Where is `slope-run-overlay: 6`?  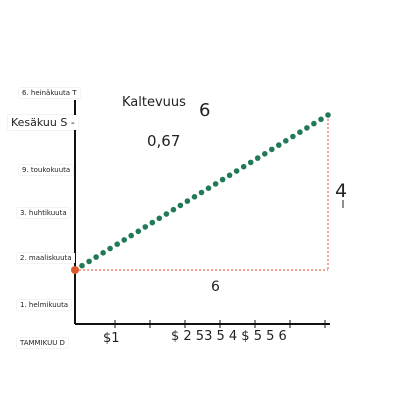 slope-run-overlay: 6 is located at coordinates (205, 110).